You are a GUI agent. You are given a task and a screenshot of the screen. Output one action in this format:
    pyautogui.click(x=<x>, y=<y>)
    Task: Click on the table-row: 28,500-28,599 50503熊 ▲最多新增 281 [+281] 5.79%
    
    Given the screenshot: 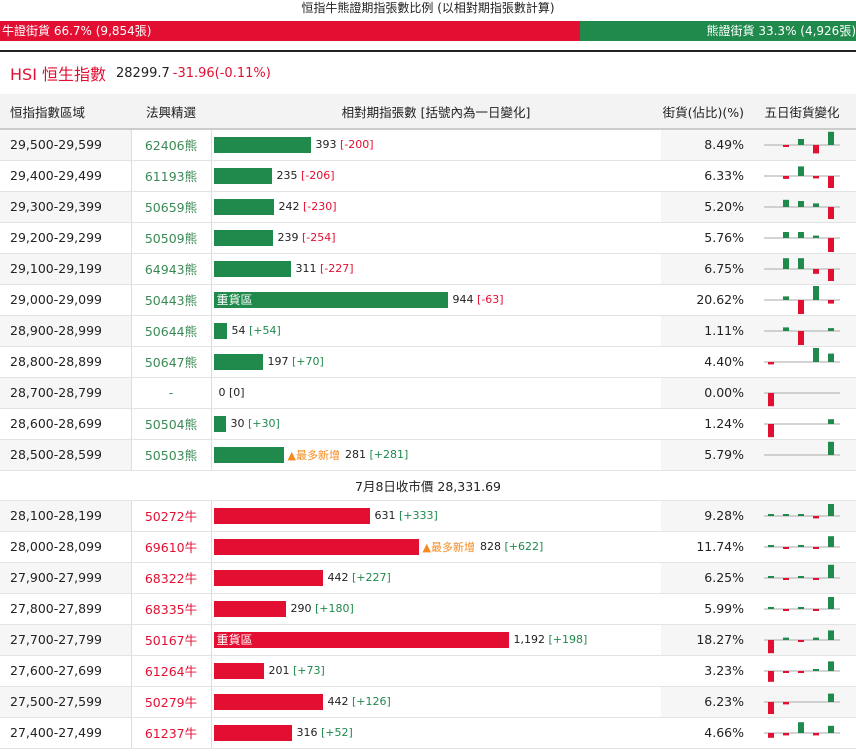 What is the action you would take?
    pyautogui.click(x=428, y=455)
    